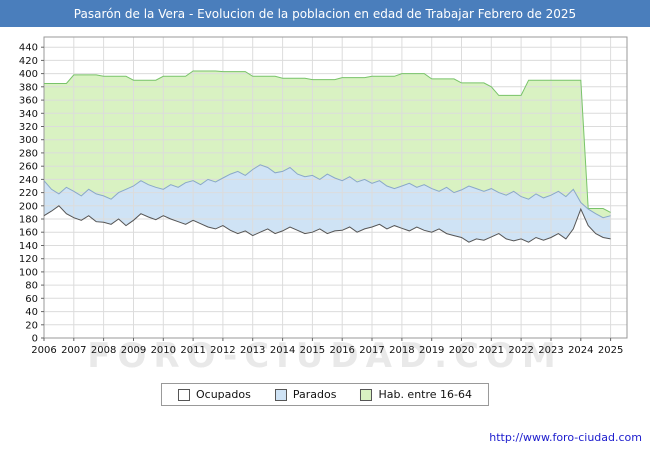 The width and height of the screenshot is (650, 450). Describe the element at coordinates (28, 101) in the screenshot. I see `y-tick-label: 360` at that location.